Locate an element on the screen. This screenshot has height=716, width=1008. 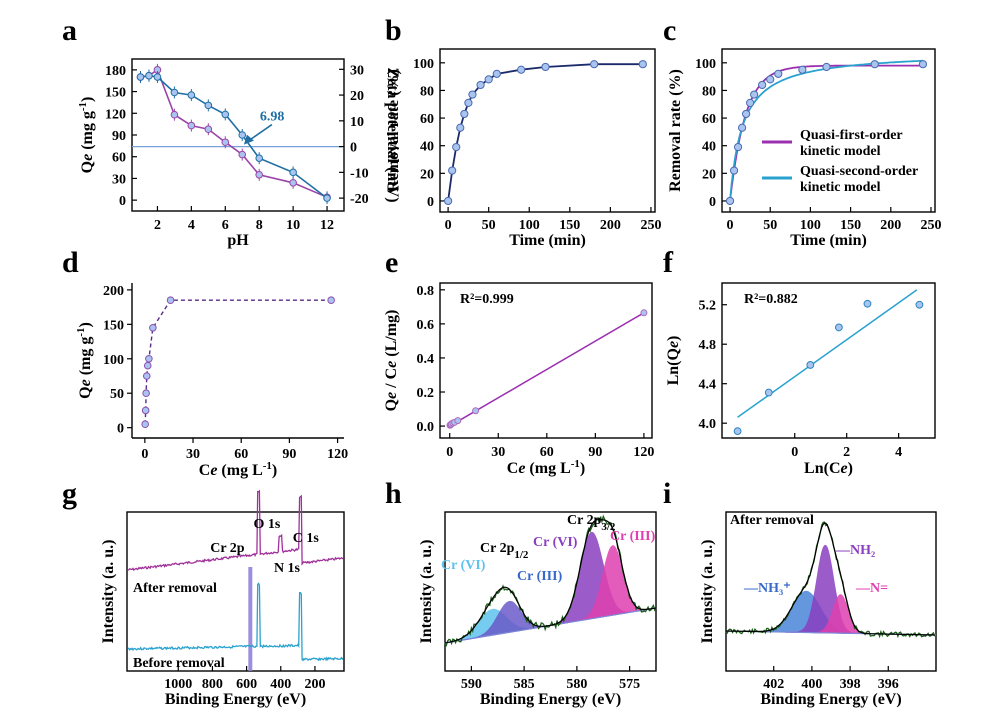
panel-g-xtick-label: 800 is located at coordinates (212, 684).